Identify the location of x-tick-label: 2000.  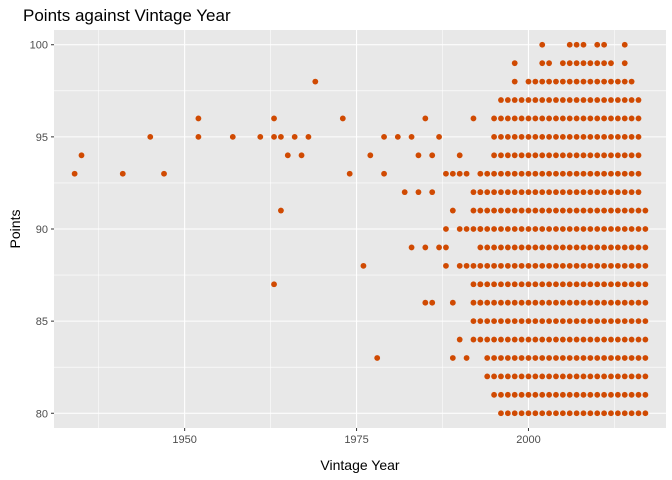
(528, 440).